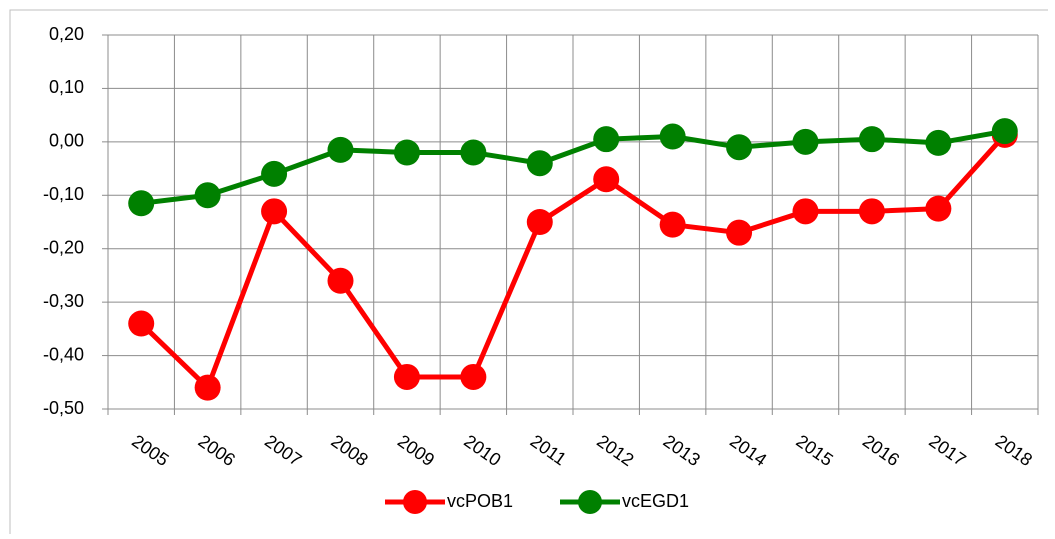  I want to click on y-tick-label: -0,50, so click(63, 408).